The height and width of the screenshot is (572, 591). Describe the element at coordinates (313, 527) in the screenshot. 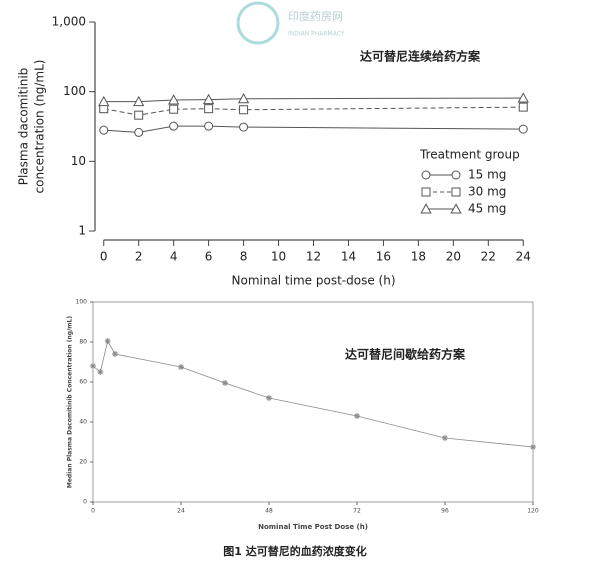

I see `x-axis-label: Nominal Time Post Dose (h)` at that location.